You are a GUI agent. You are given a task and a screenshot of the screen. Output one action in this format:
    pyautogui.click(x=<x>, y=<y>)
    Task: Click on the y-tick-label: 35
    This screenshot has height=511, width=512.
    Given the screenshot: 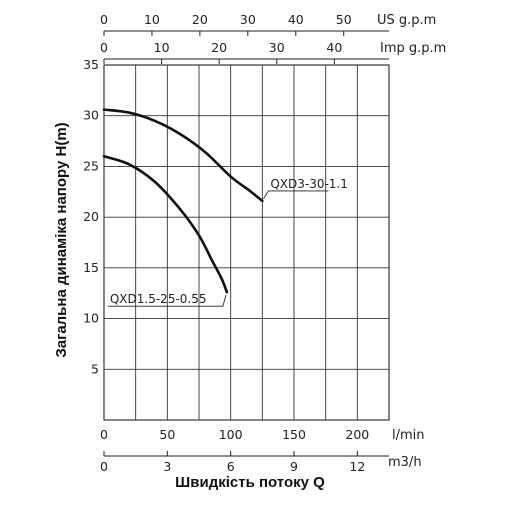 What is the action you would take?
    pyautogui.click(x=91, y=64)
    